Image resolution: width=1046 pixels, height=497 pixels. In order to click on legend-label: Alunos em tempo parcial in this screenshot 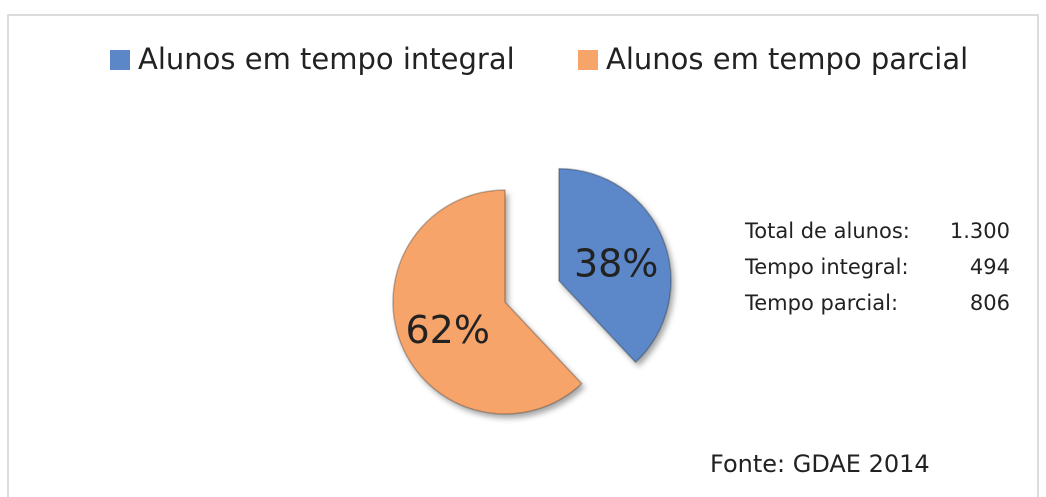, I will do `click(787, 59)`.